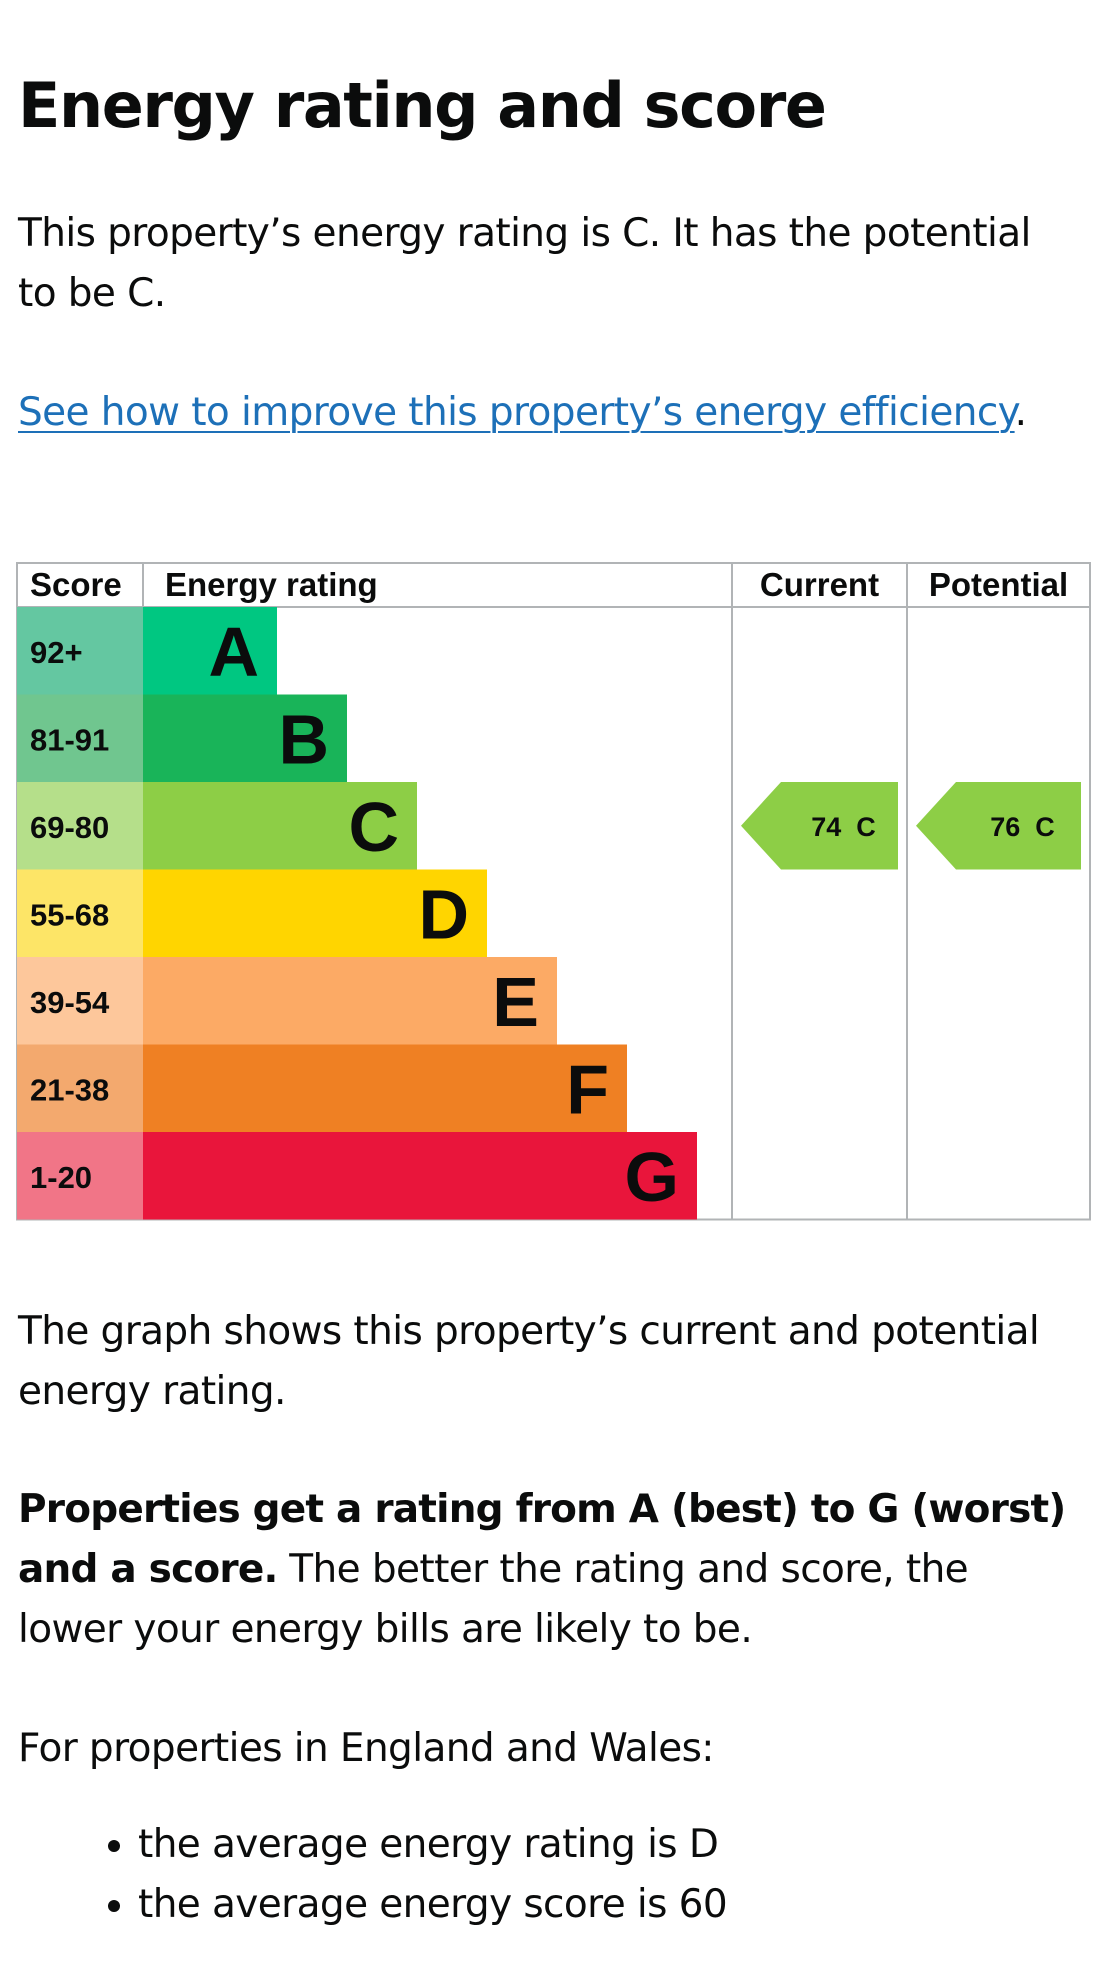  Describe the element at coordinates (233, 652) in the screenshot. I see `rating-letter-a: A` at that location.